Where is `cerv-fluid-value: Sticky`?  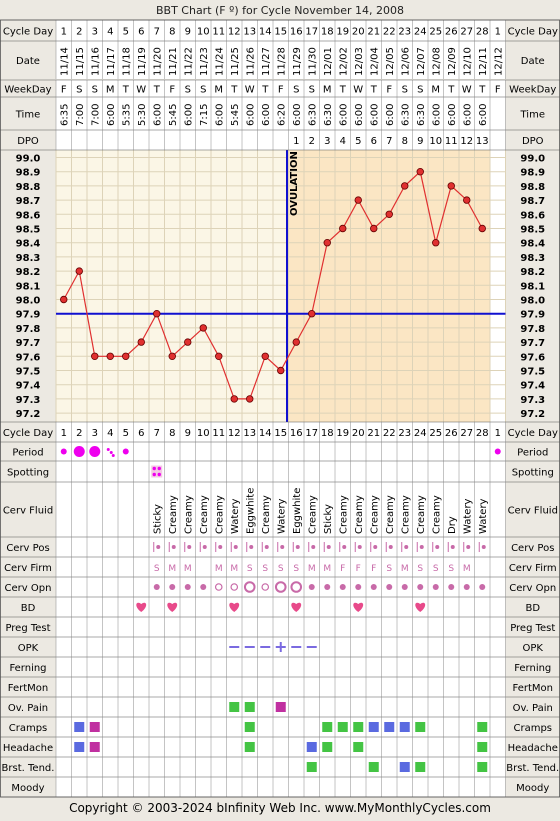
cerv-fluid-value: Sticky is located at coordinates (328, 519).